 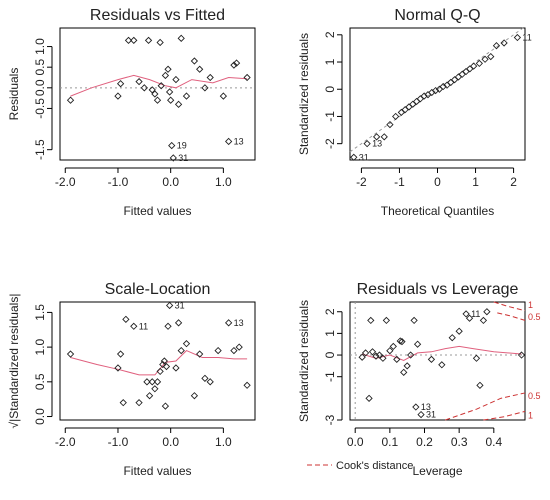 What do you see at coordinates (14, 361) in the screenshot?
I see `y-axis-title: √|Standardized residuals|` at bounding box center [14, 361].